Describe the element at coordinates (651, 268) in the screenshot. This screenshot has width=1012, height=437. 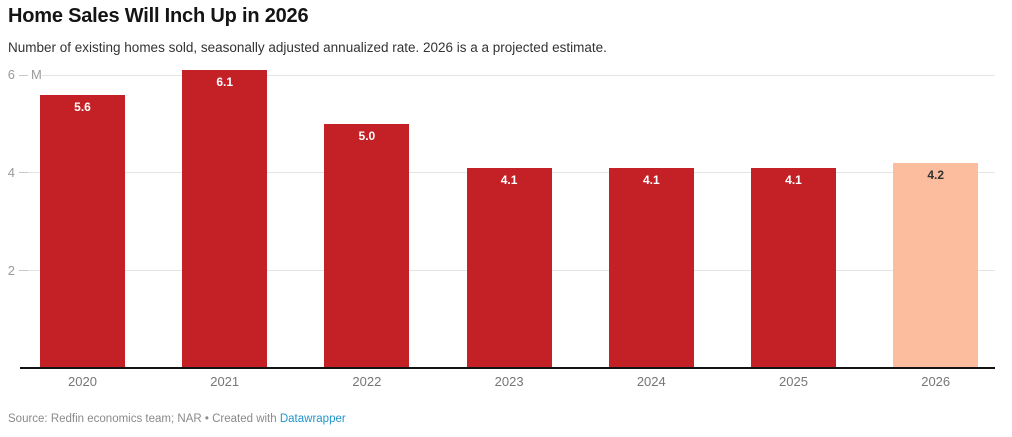
I see `bar-2024: 4.1` at that location.